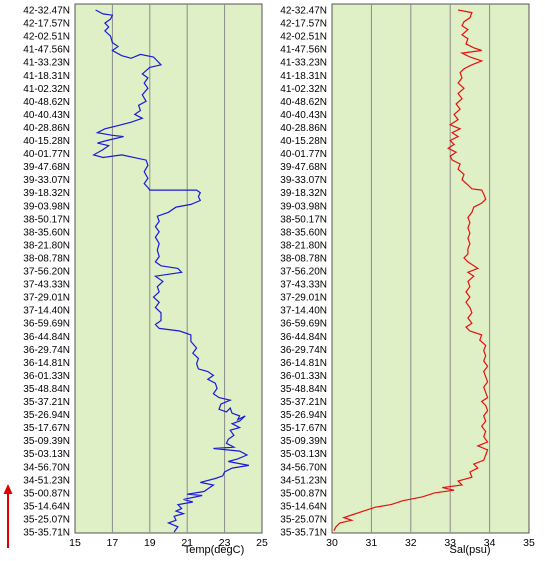 The height and width of the screenshot is (561, 545). I want to click on salinity-y-tick-label: 37-14.40N, so click(303, 311).